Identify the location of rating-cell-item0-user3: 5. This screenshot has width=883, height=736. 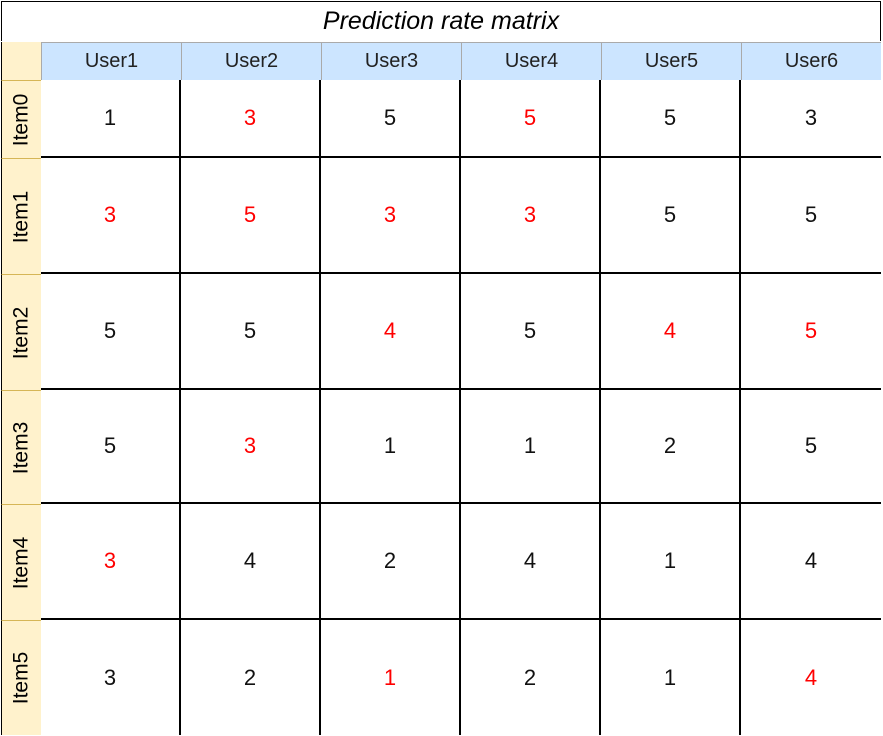
(391, 119).